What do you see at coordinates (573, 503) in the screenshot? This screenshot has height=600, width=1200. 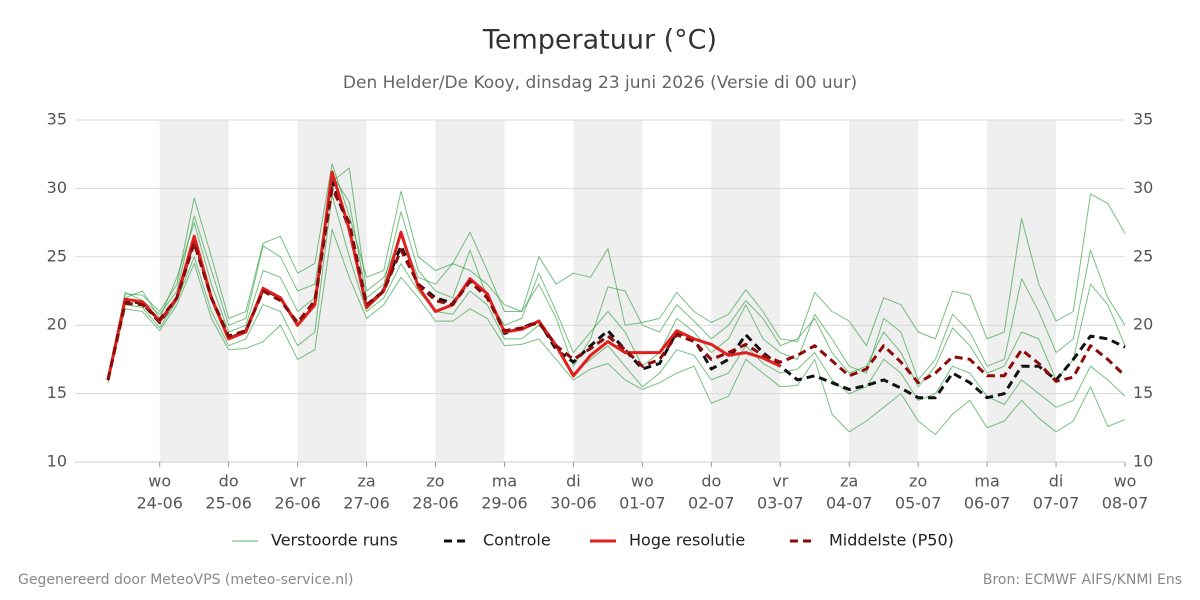 I see `x-tick-date: 30-06` at bounding box center [573, 503].